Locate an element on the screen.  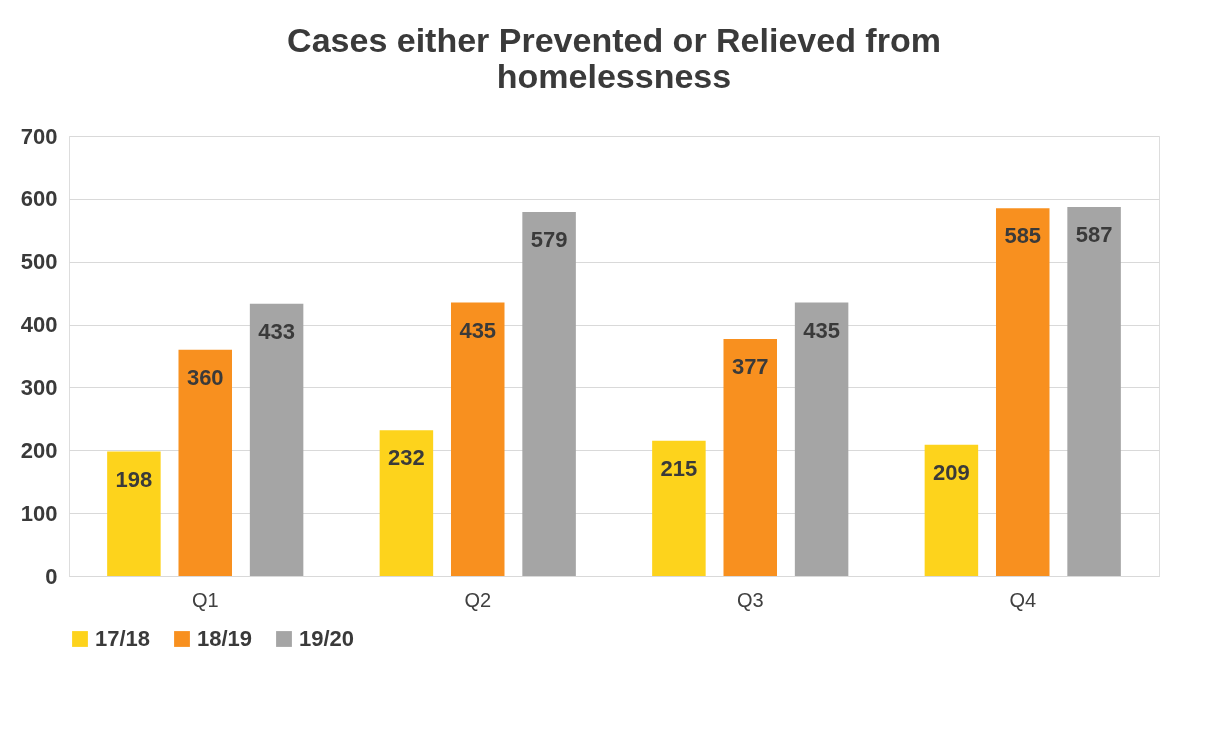
data-label: 585 is located at coordinates (1023, 236).